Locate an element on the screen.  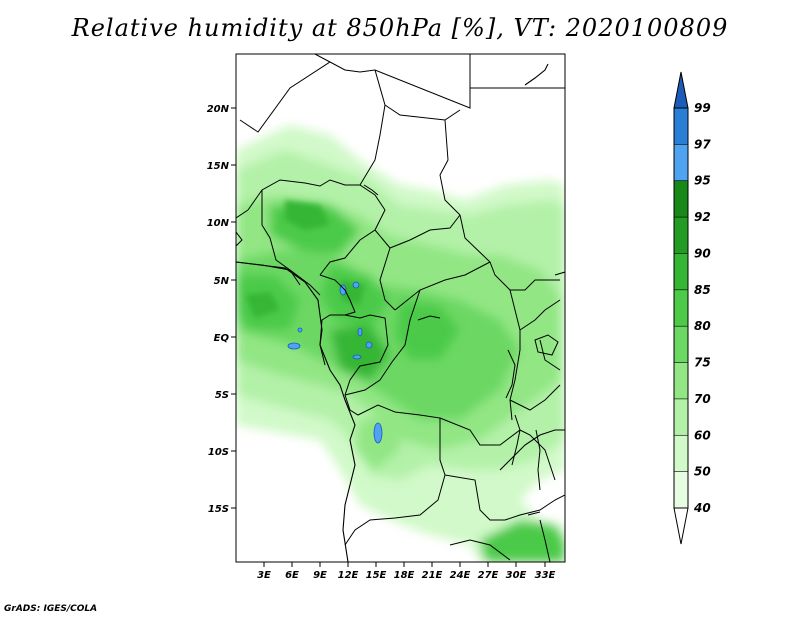
colorbar-label: 90 is located at coordinates (702, 253).